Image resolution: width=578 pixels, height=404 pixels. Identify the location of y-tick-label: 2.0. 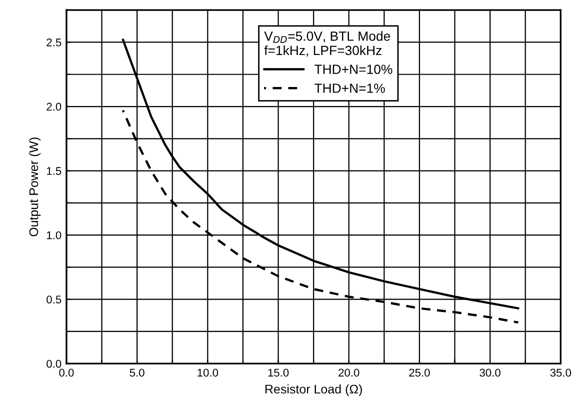
(54, 106).